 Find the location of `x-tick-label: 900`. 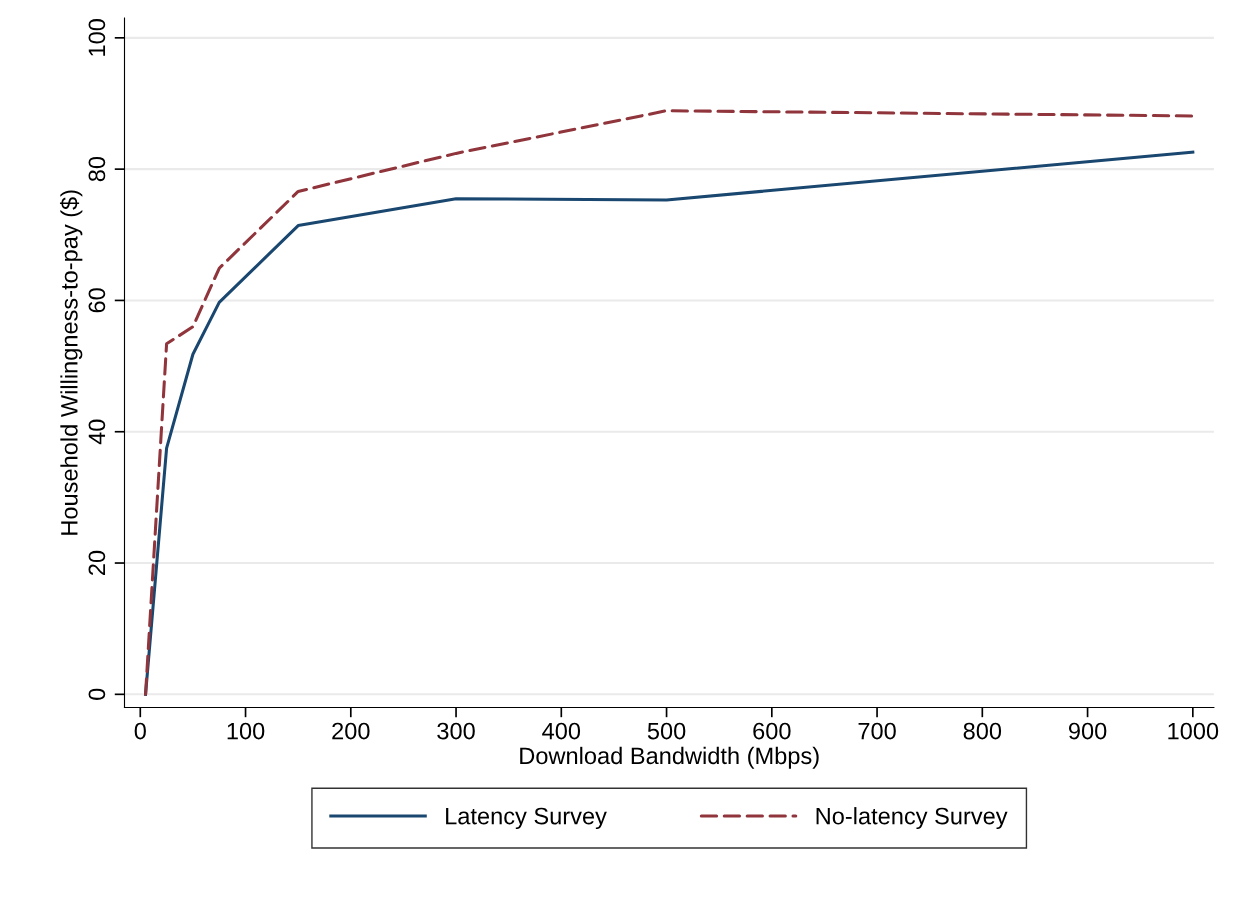

x-tick-label: 900 is located at coordinates (1087, 731).